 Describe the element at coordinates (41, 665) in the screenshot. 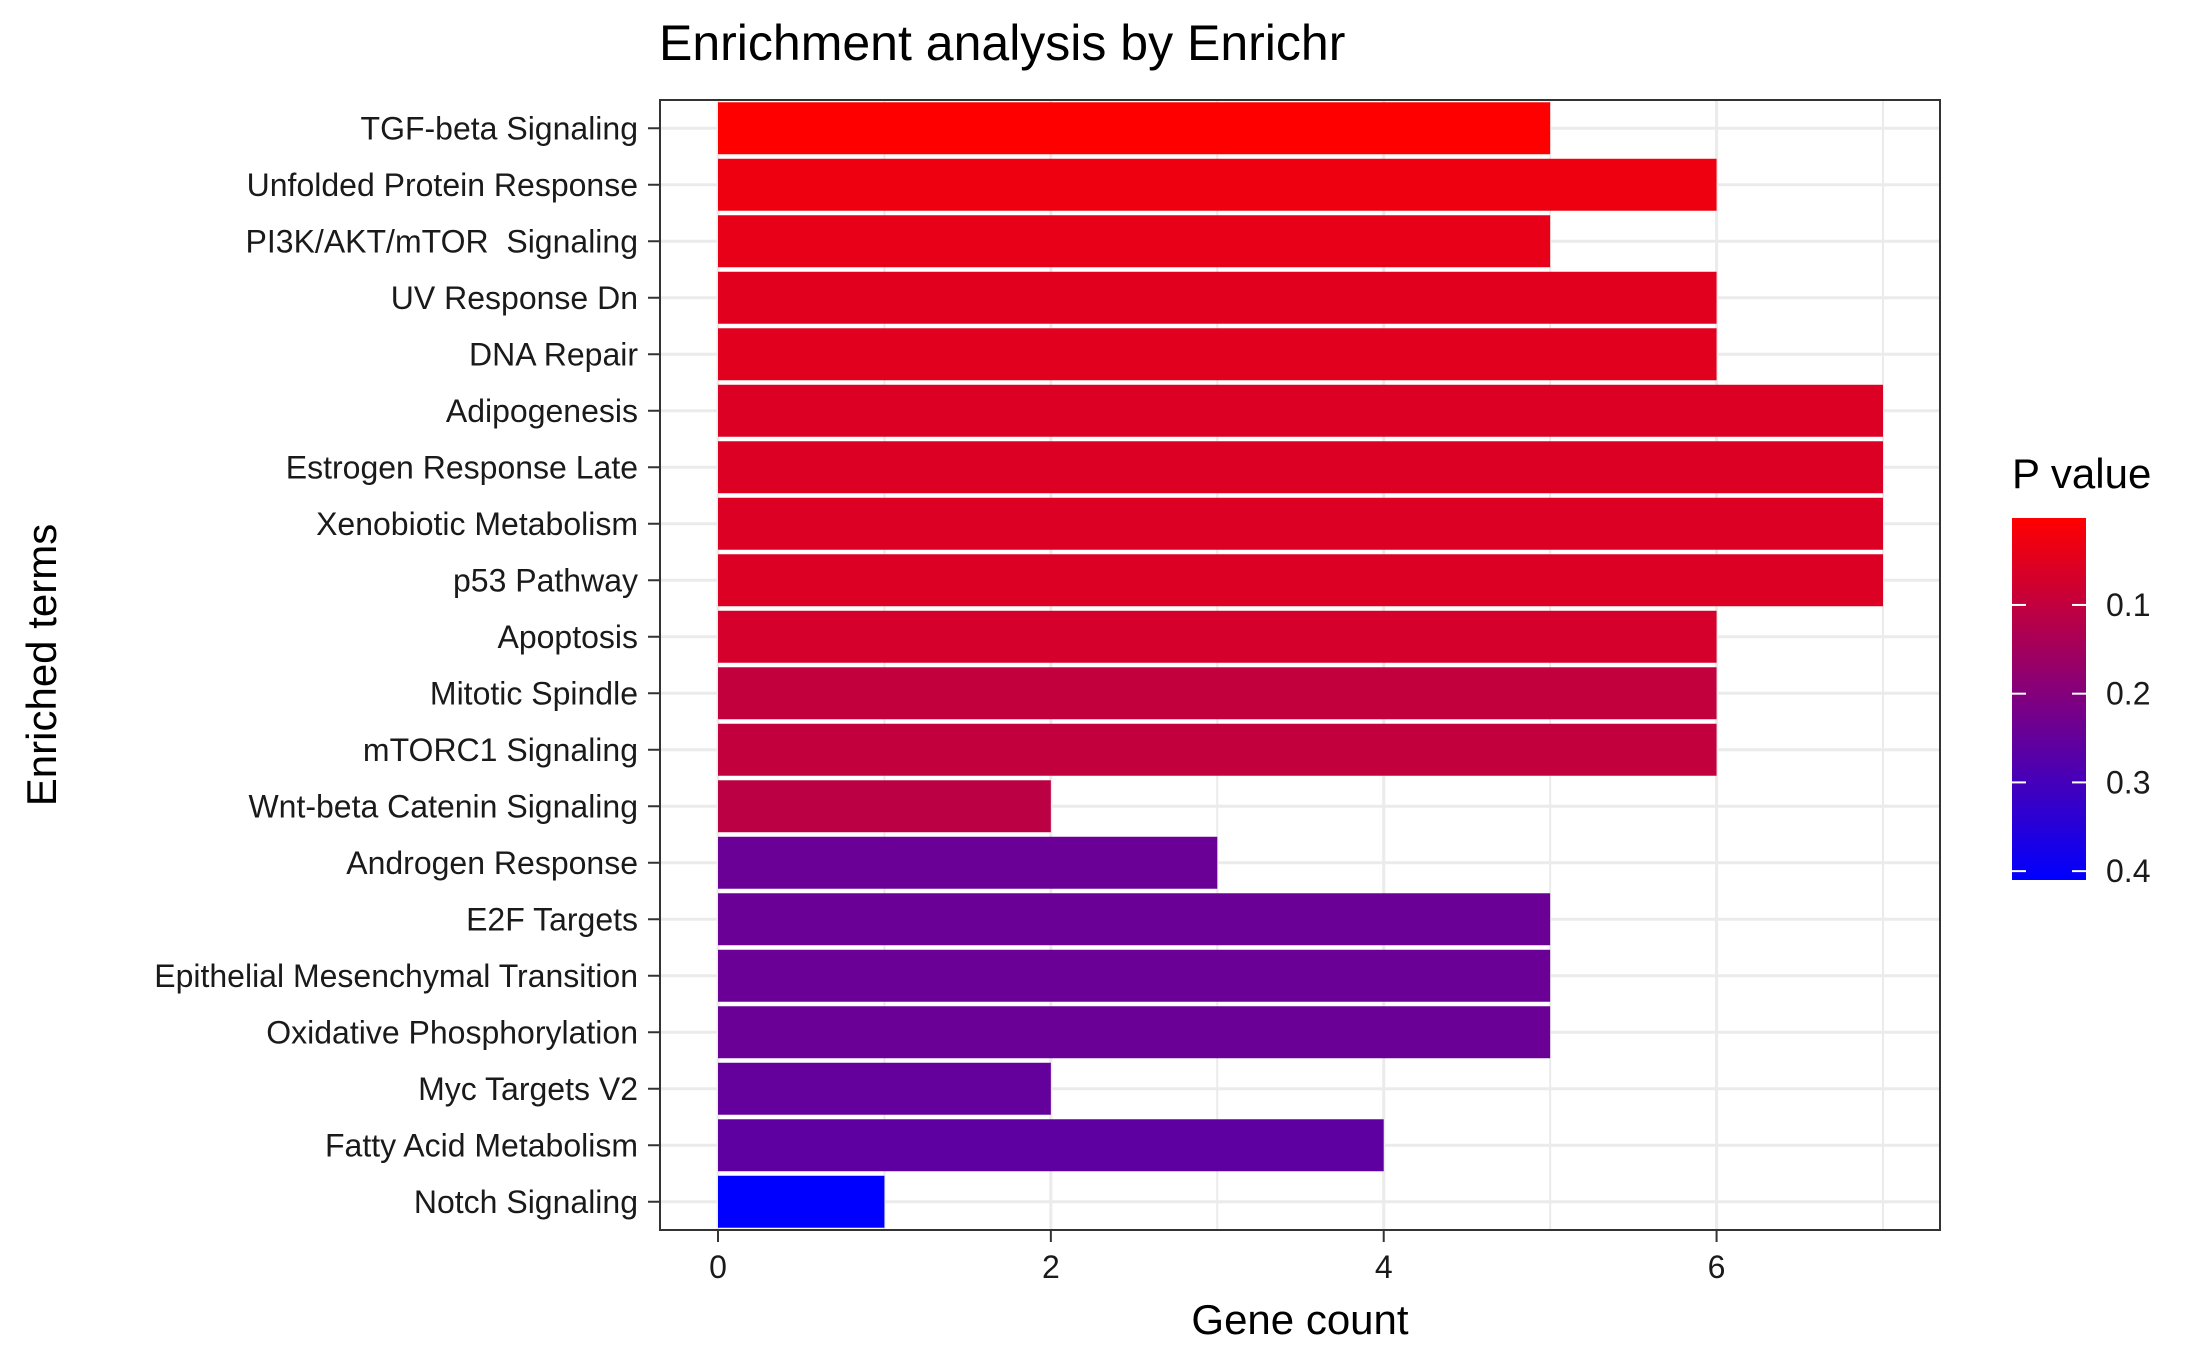

I see `y-axis-label: Enriched terms` at that location.